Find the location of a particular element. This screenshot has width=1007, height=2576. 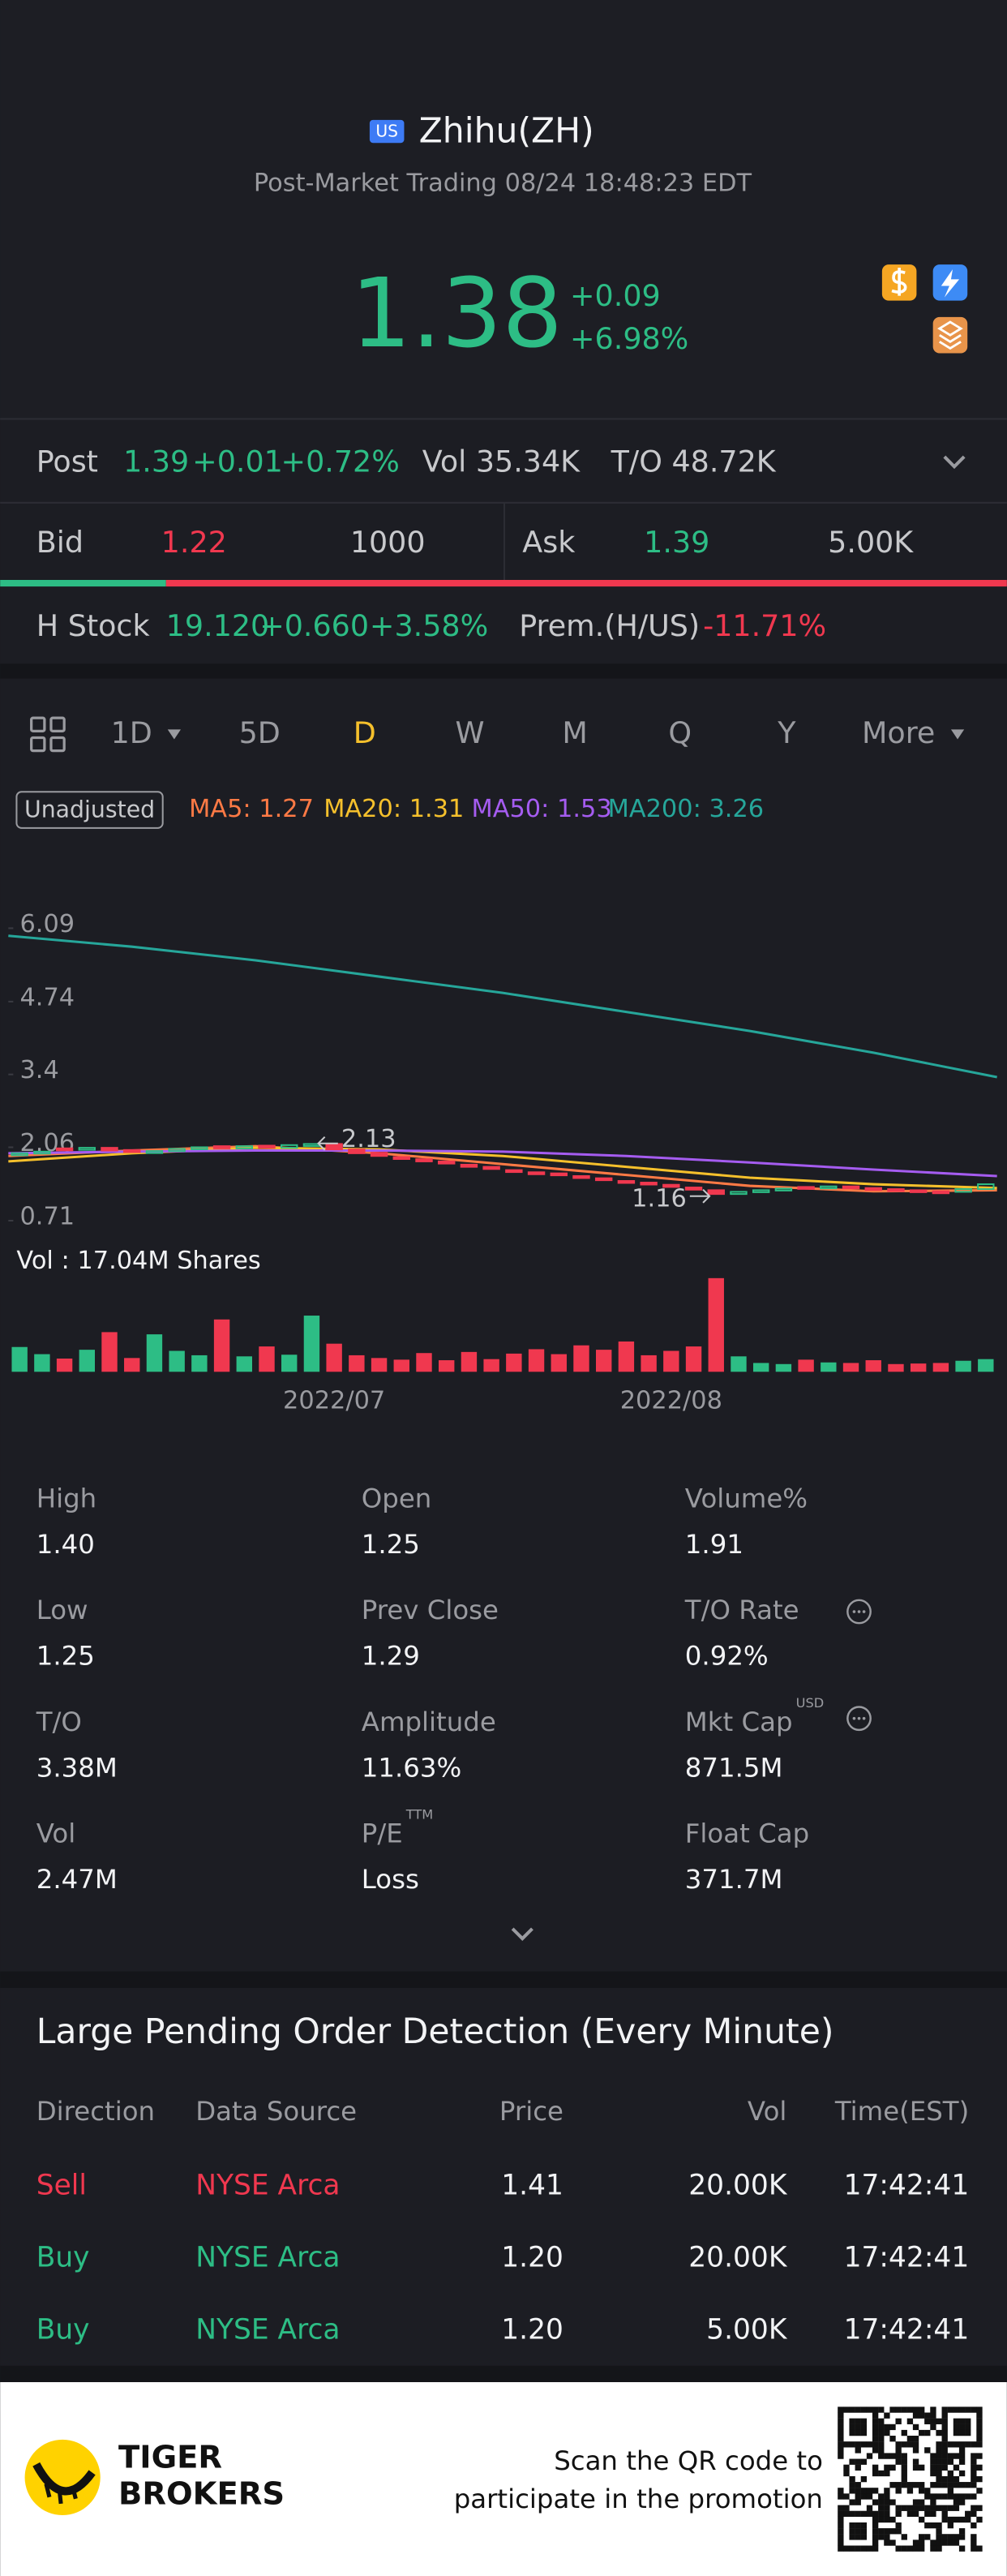

period-tab: W is located at coordinates (470, 732).